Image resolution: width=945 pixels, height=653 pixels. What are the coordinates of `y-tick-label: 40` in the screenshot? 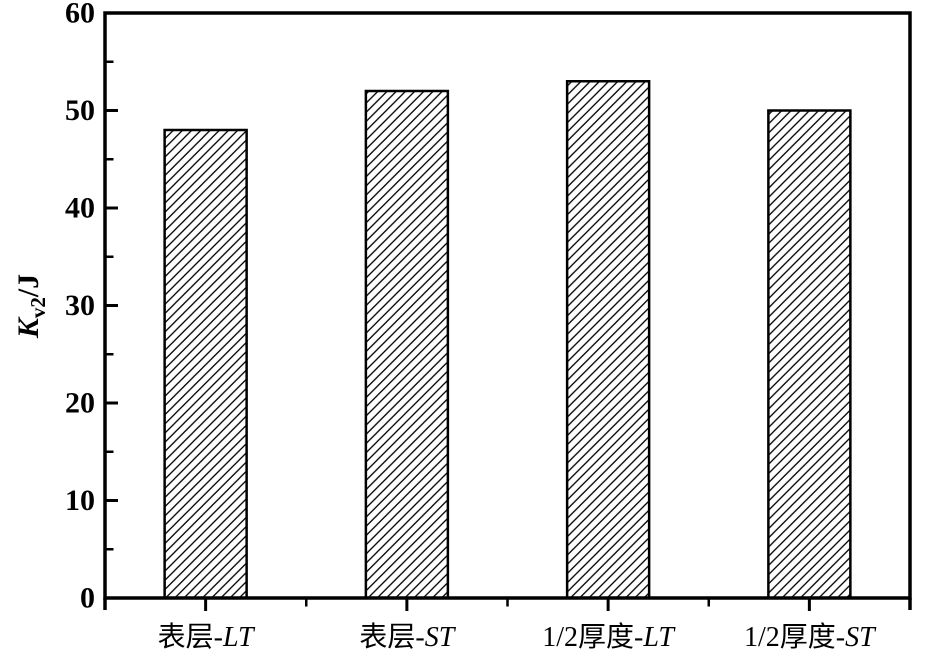 It's located at (80, 208).